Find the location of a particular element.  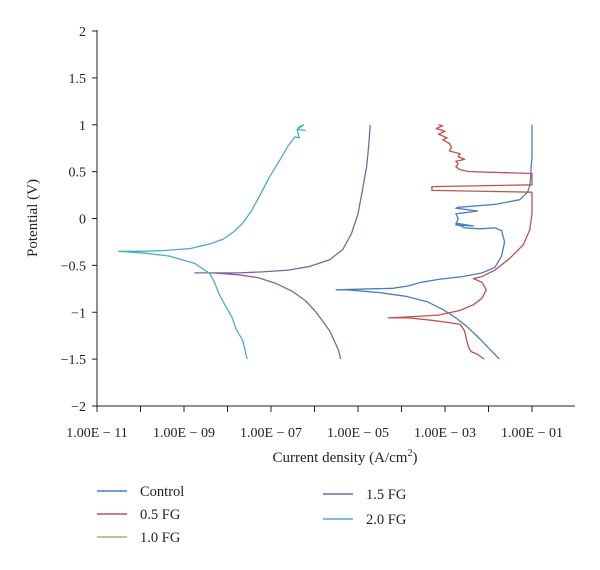

y-tick-label: 0 is located at coordinates (82, 220).